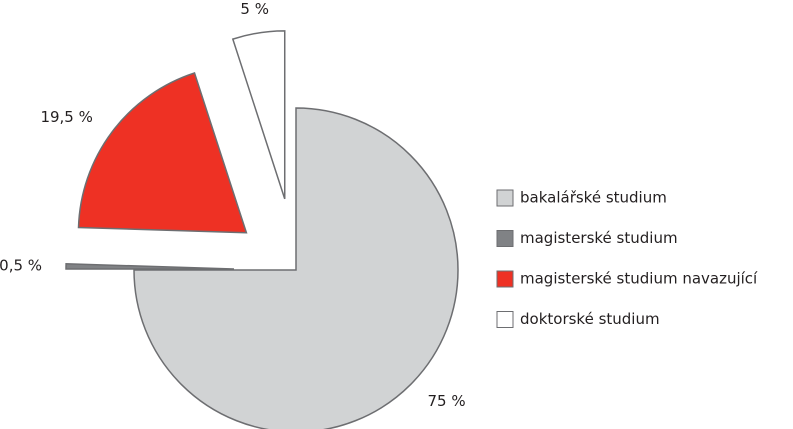  What do you see at coordinates (21, 266) in the screenshot?
I see `data-label: 0,5 %` at bounding box center [21, 266].